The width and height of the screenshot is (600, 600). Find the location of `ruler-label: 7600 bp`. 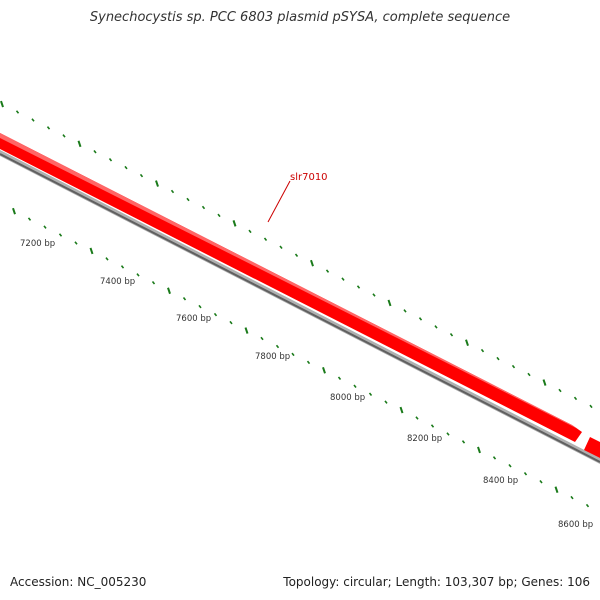

ruler-label: 7600 bp is located at coordinates (193, 319).